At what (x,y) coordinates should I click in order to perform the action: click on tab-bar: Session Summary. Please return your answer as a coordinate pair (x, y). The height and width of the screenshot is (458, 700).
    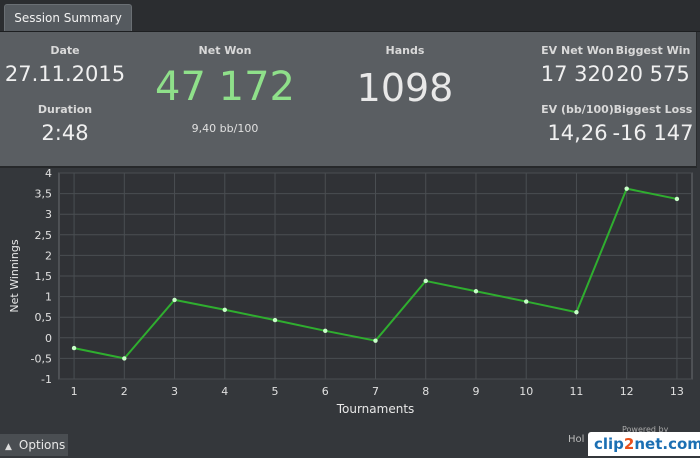
    Looking at the image, I should click on (350, 16).